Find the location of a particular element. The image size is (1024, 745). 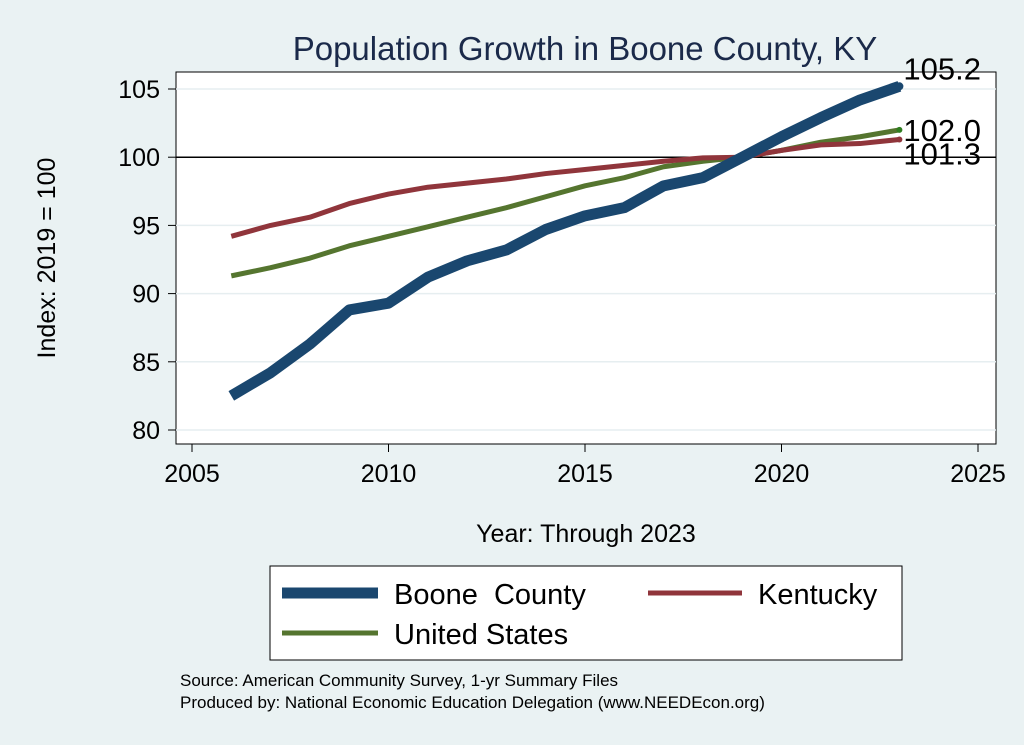

chart-title: Population Growth in Boone County, KY is located at coordinates (585, 48).